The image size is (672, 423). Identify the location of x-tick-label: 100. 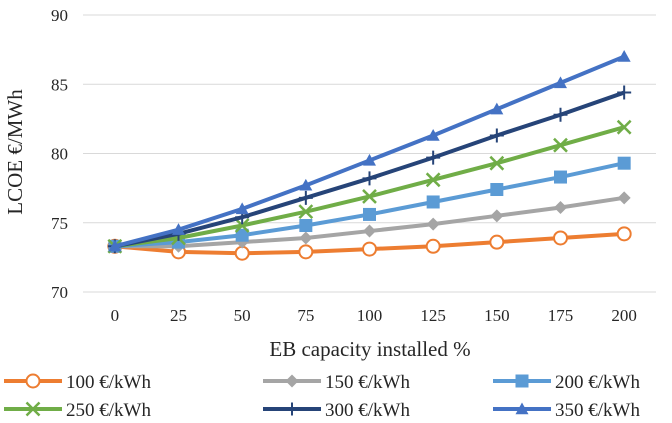
(370, 315).